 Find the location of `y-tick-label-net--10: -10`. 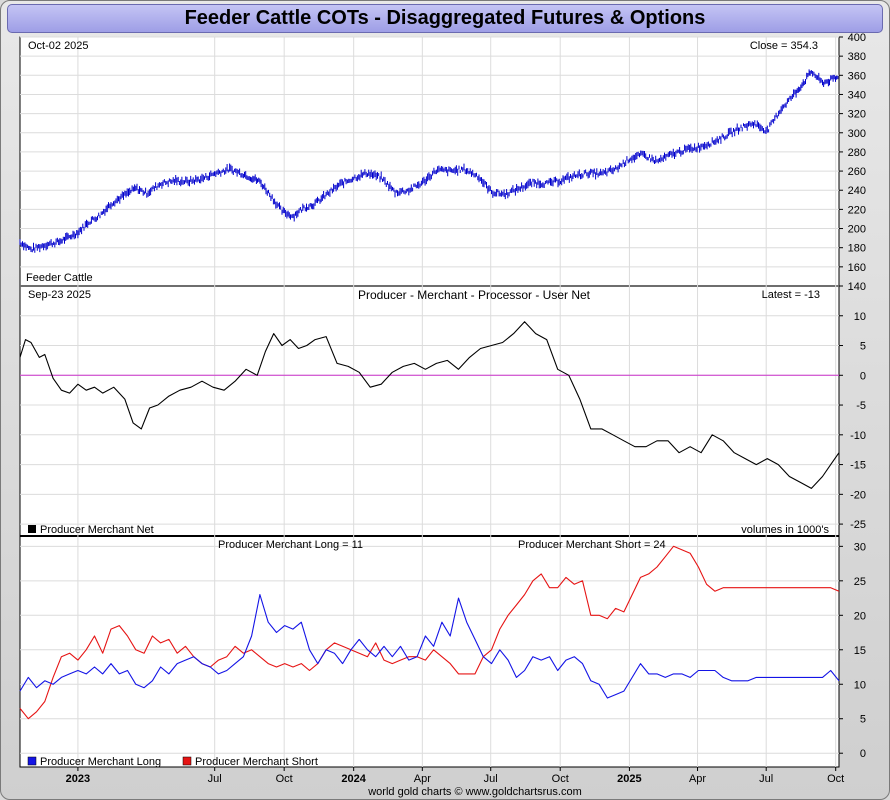

y-tick-label-net--10: -10 is located at coordinates (858, 436).